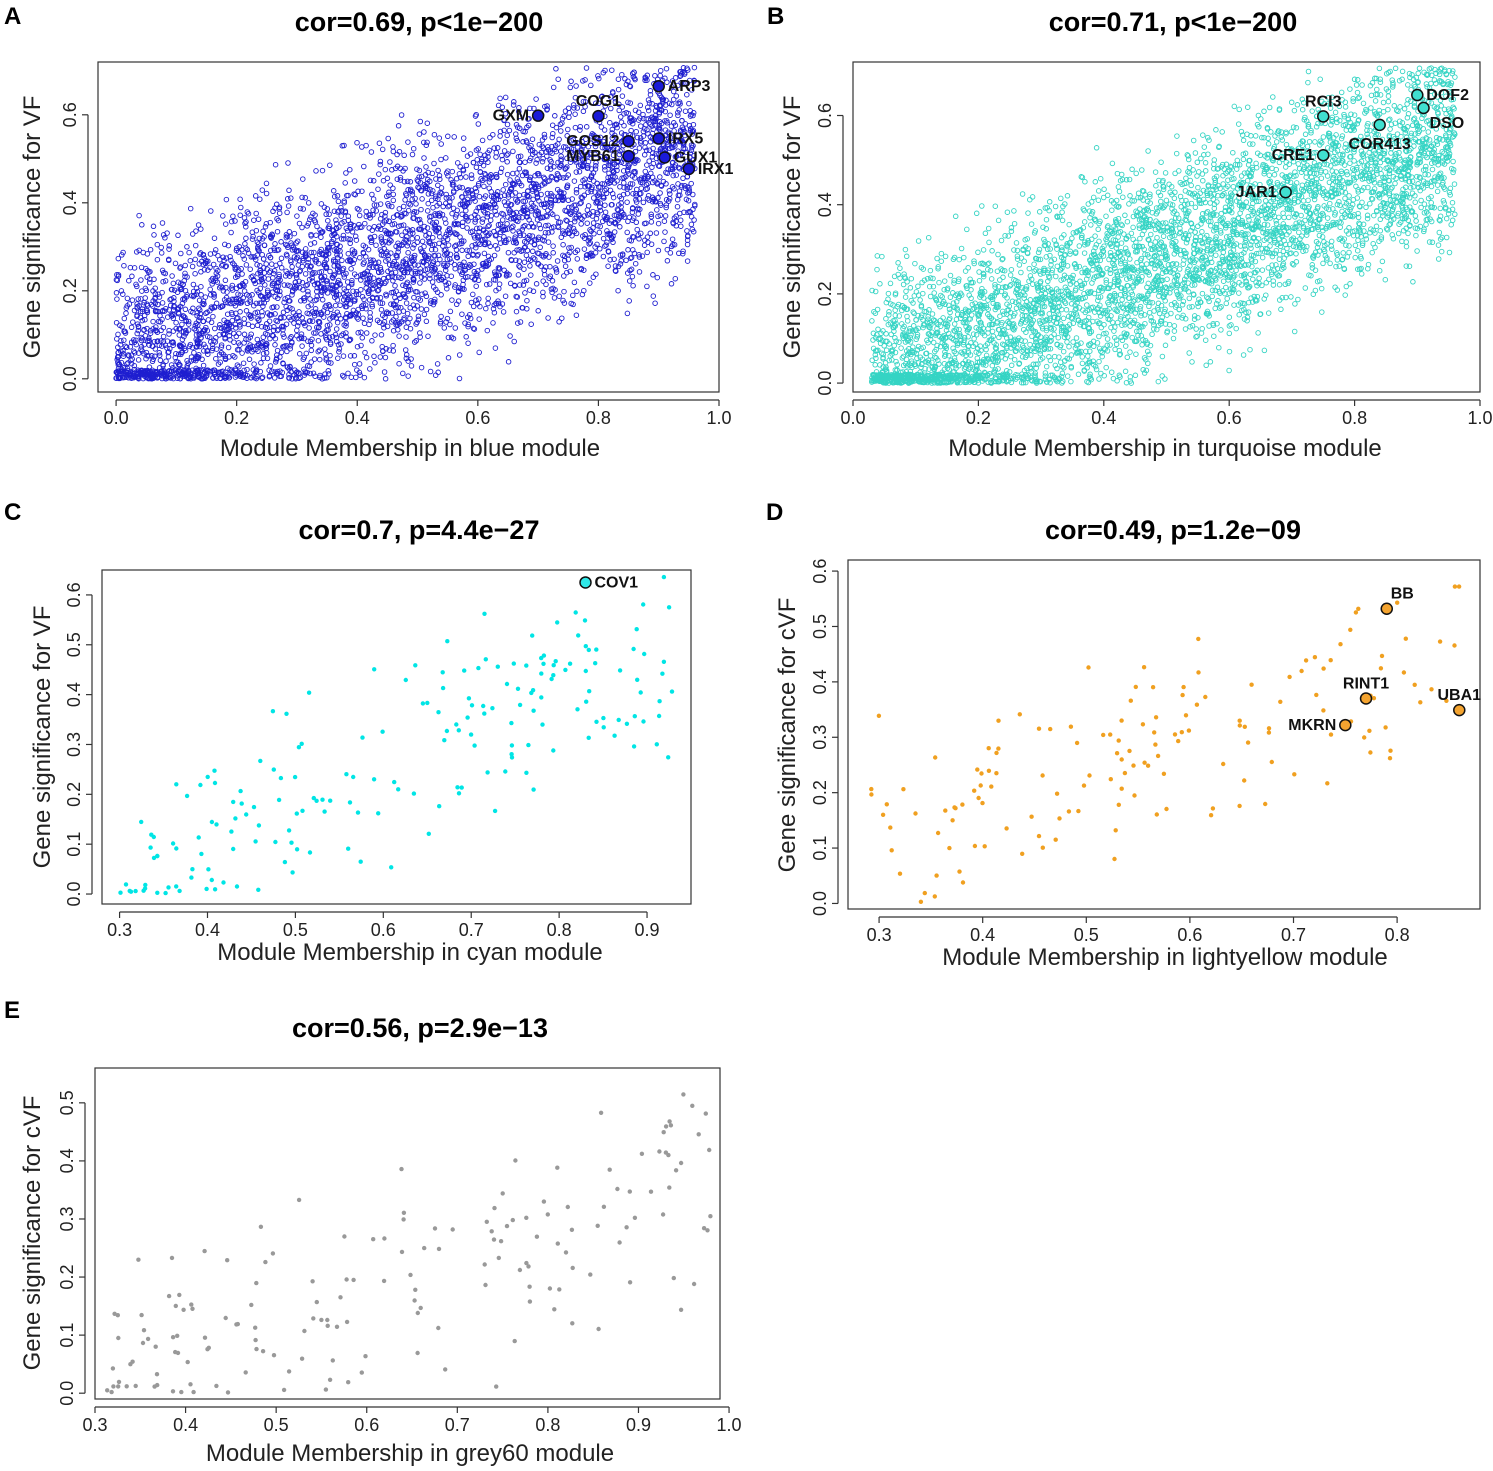 The image size is (1493, 1471). What do you see at coordinates (419, 22) in the screenshot?
I see `chart-title: cor=0.69, p<1e−200` at bounding box center [419, 22].